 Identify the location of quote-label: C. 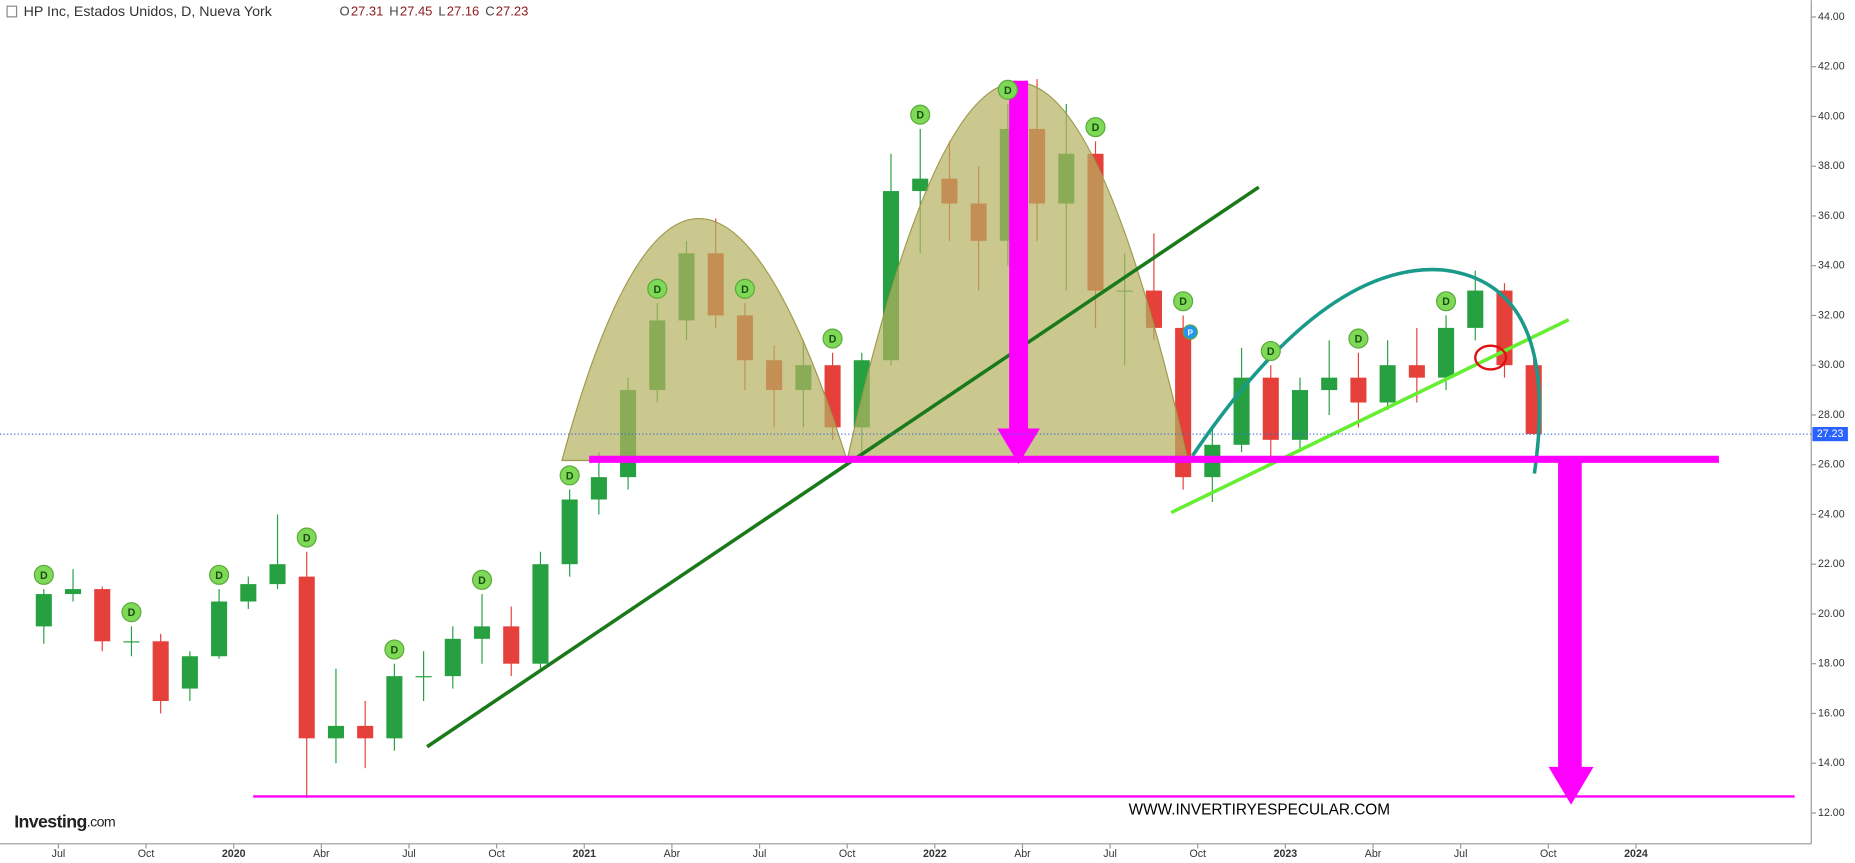
(489, 11).